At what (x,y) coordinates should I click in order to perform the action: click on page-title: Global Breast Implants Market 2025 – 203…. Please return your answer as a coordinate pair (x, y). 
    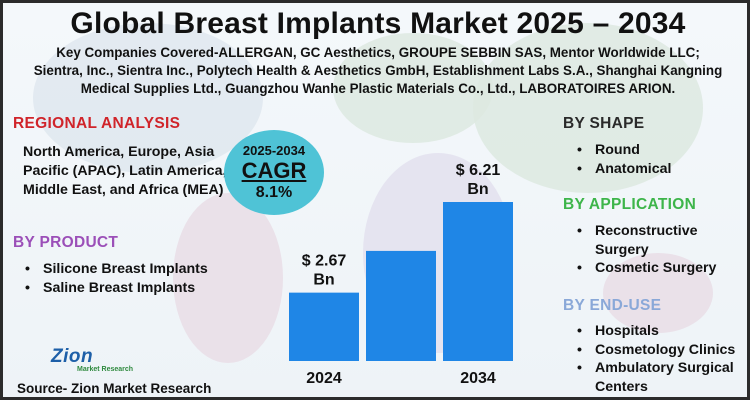
    Looking at the image, I should click on (378, 23).